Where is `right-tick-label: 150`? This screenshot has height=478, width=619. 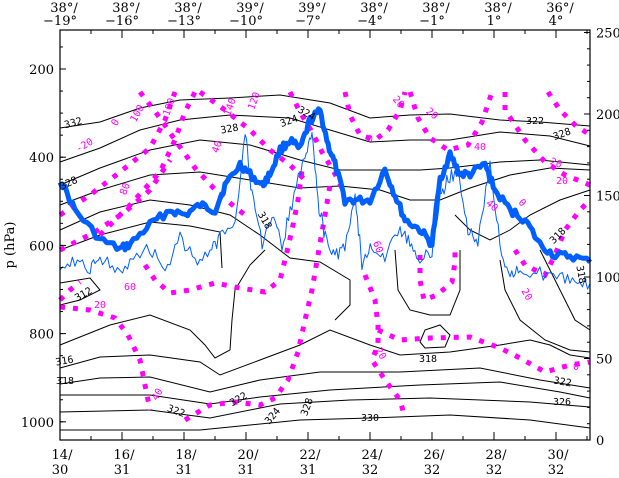
right-tick-label: 150 is located at coordinates (607, 197).